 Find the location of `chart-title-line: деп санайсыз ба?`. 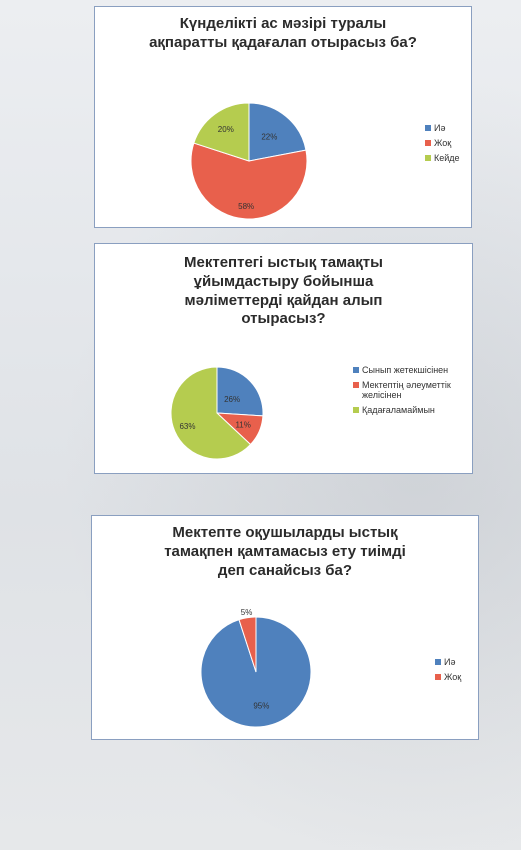

chart-title-line: деп санайсыз ба? is located at coordinates (285, 570).